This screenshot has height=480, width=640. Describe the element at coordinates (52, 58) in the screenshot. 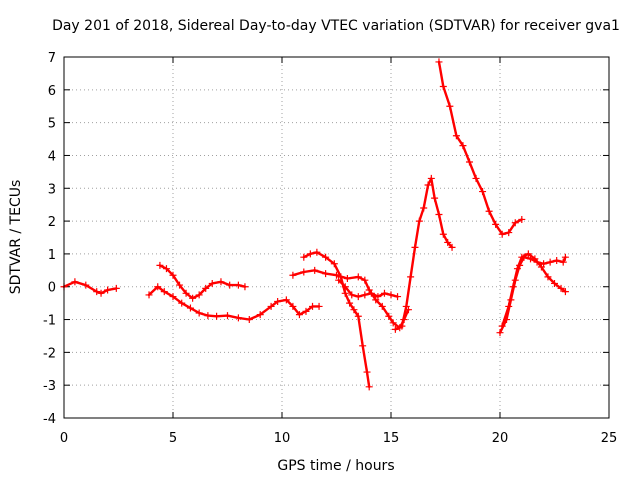

I see `y-tick-label: 7` at that location.